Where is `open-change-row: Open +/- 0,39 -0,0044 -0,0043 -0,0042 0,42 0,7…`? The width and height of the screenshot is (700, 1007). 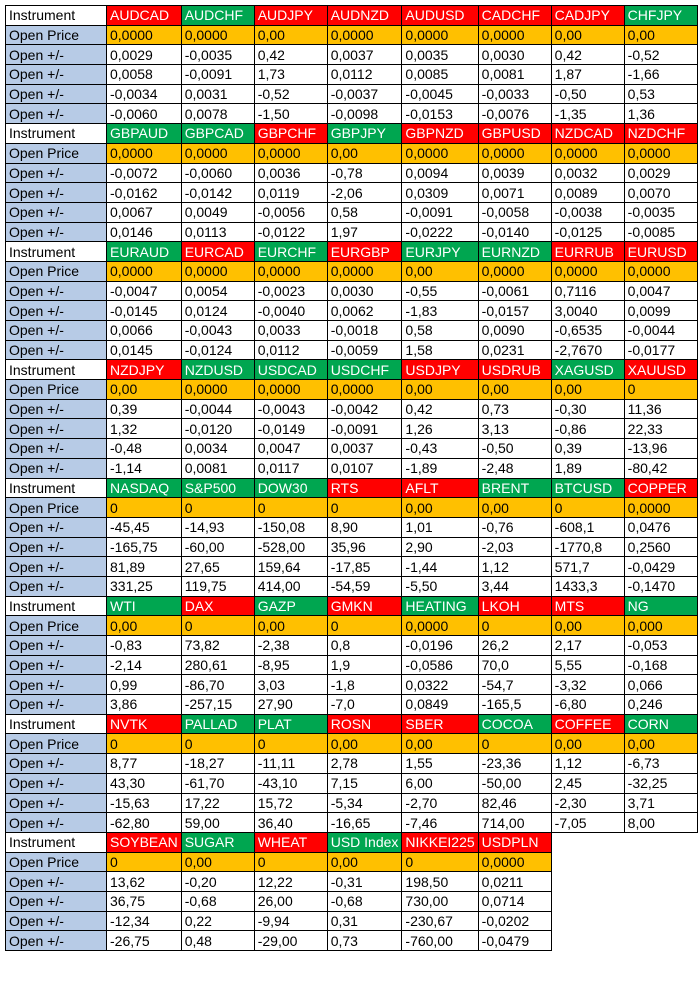 open-change-row: Open +/- 0,39 -0,0044 -0,0043 -0,0042 0,42 0,7… is located at coordinates (351, 409).